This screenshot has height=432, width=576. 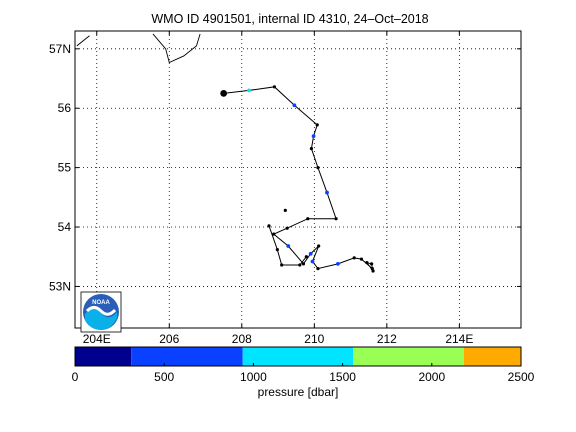 I want to click on colorbar-tick-label: 0, so click(x=75, y=377).